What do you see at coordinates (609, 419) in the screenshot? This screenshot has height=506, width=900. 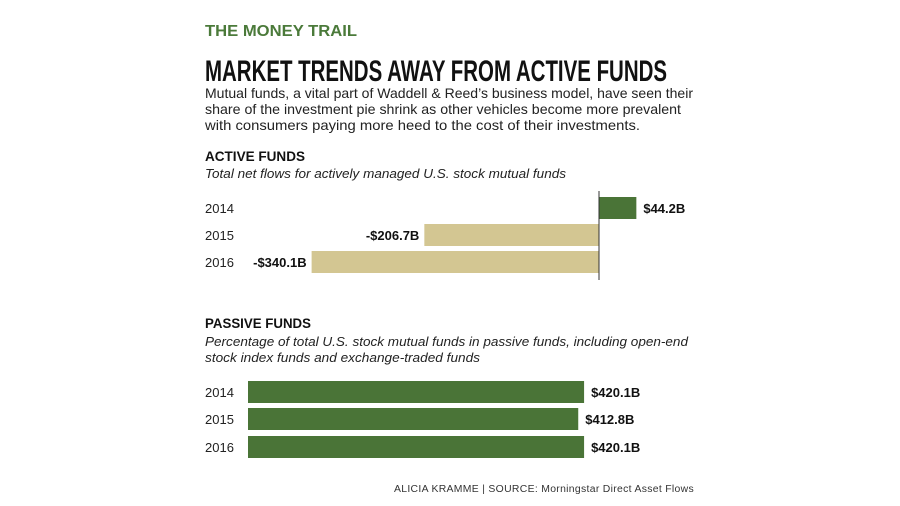 I see `data-label: $412.8B` at bounding box center [609, 419].